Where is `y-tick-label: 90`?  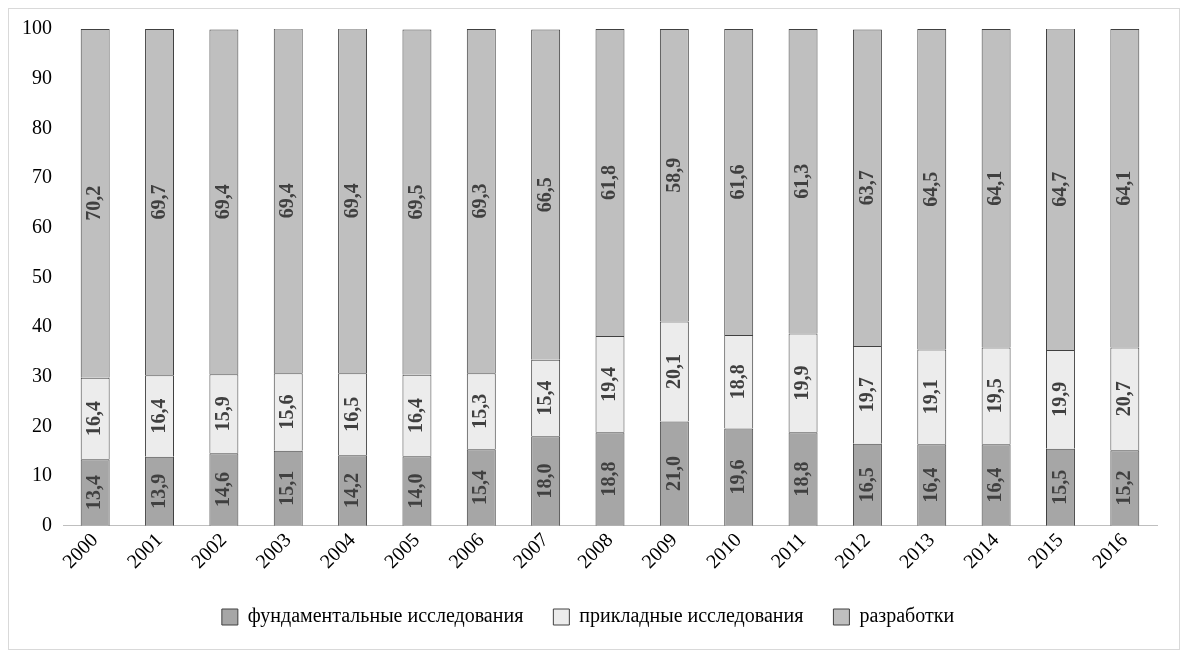
y-tick-label: 90 is located at coordinates (42, 76).